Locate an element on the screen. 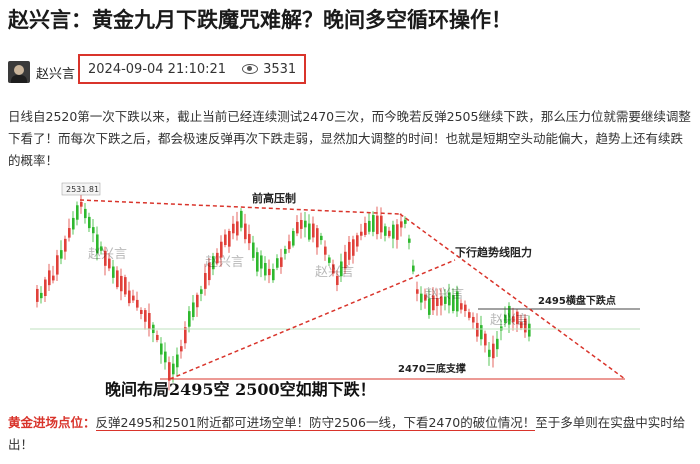 This screenshot has height=464, width=700. author-row: 赵兴言 is located at coordinates (41, 72).